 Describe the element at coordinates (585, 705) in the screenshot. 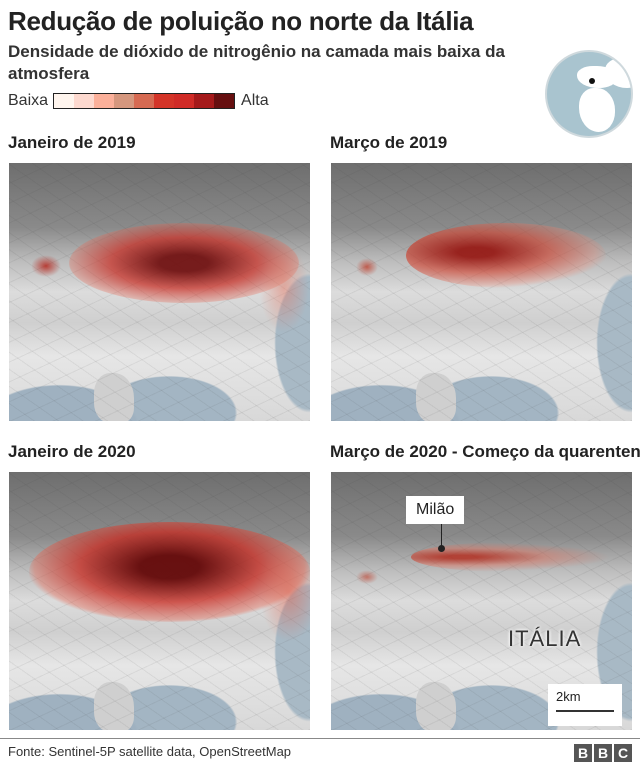

I see `map-scale: 2km` at that location.